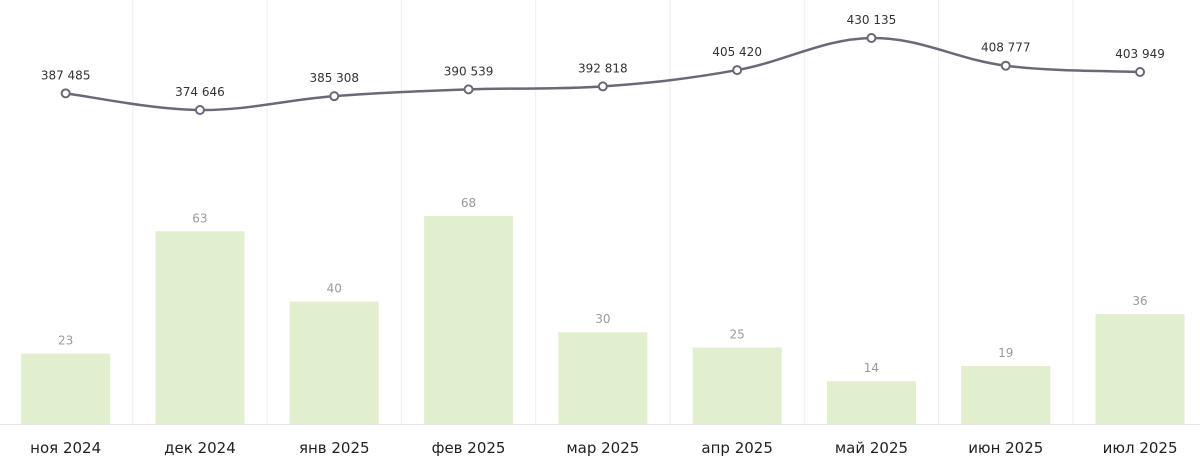  I want to click on line-value-label: 374 646, so click(200, 92).